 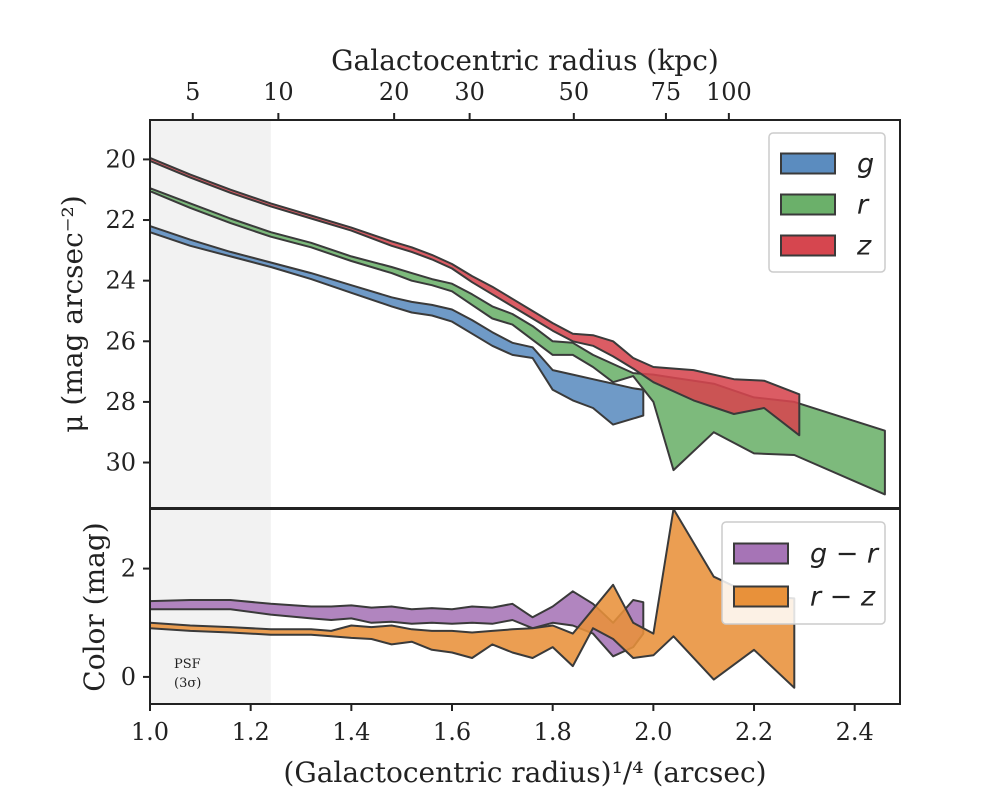 What do you see at coordinates (72, 313) in the screenshot?
I see `top-y-axis-label: μ (mag arcsec⁻²)` at bounding box center [72, 313].